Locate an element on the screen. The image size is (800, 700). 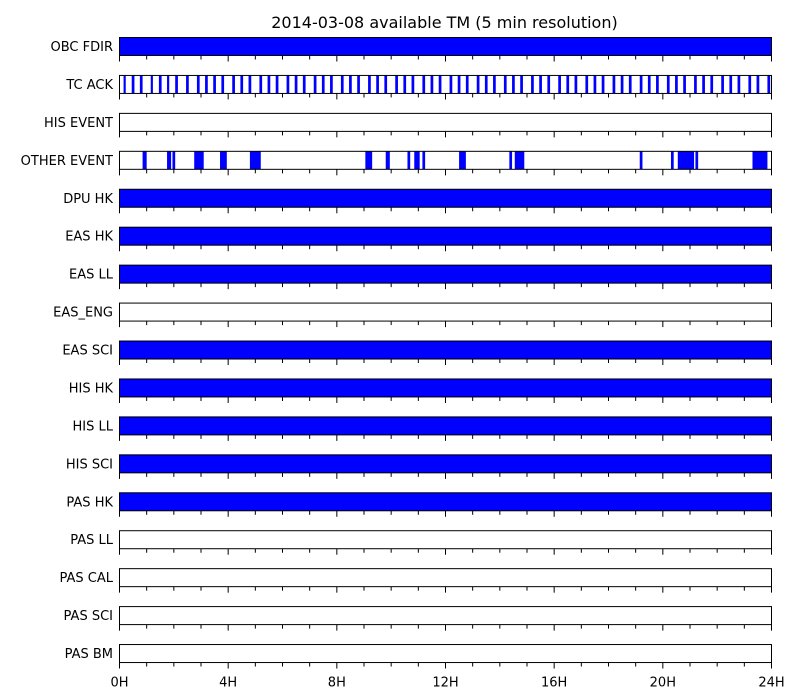
row-pas-cal: PAS CAL is located at coordinates (416, 580).